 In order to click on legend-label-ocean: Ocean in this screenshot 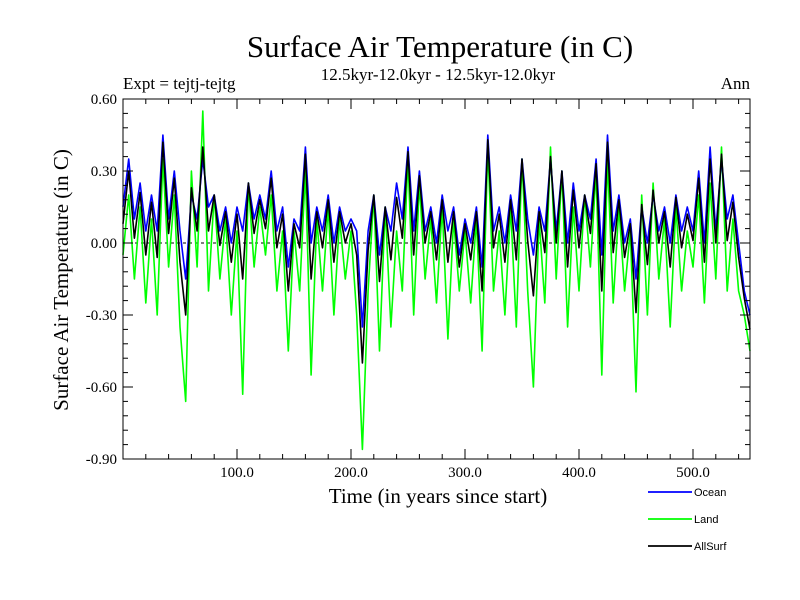, I will do `click(710, 493)`.